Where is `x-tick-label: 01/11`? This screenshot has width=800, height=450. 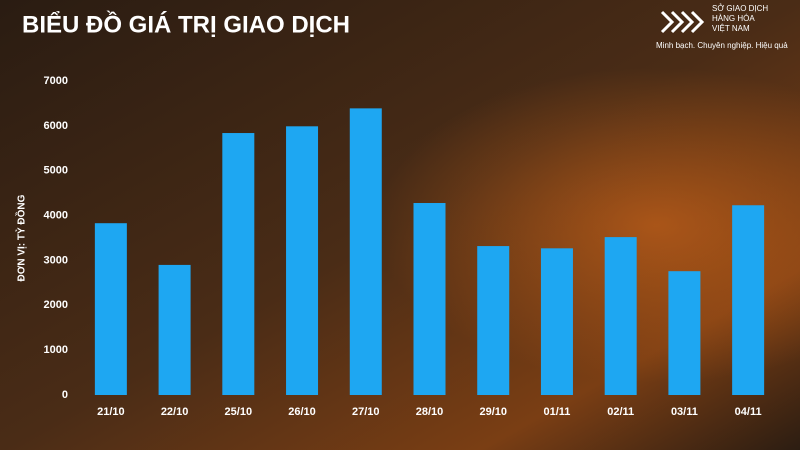
x-tick-label: 01/11 is located at coordinates (556, 412).